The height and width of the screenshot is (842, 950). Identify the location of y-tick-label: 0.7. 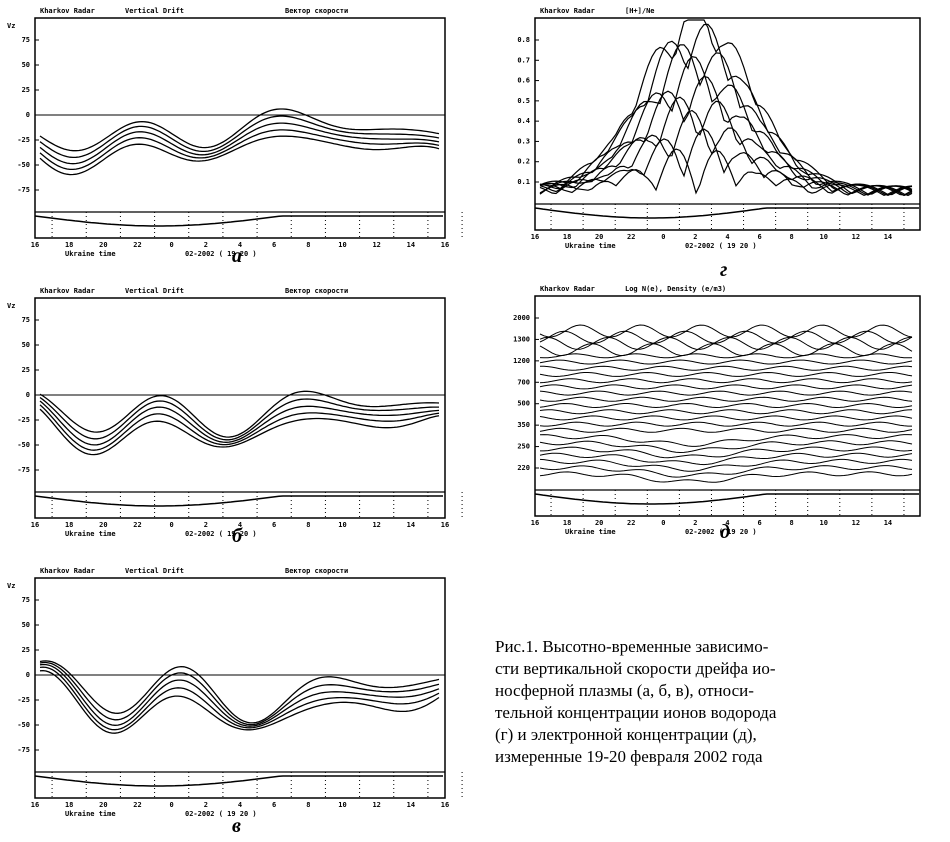
(523, 60).